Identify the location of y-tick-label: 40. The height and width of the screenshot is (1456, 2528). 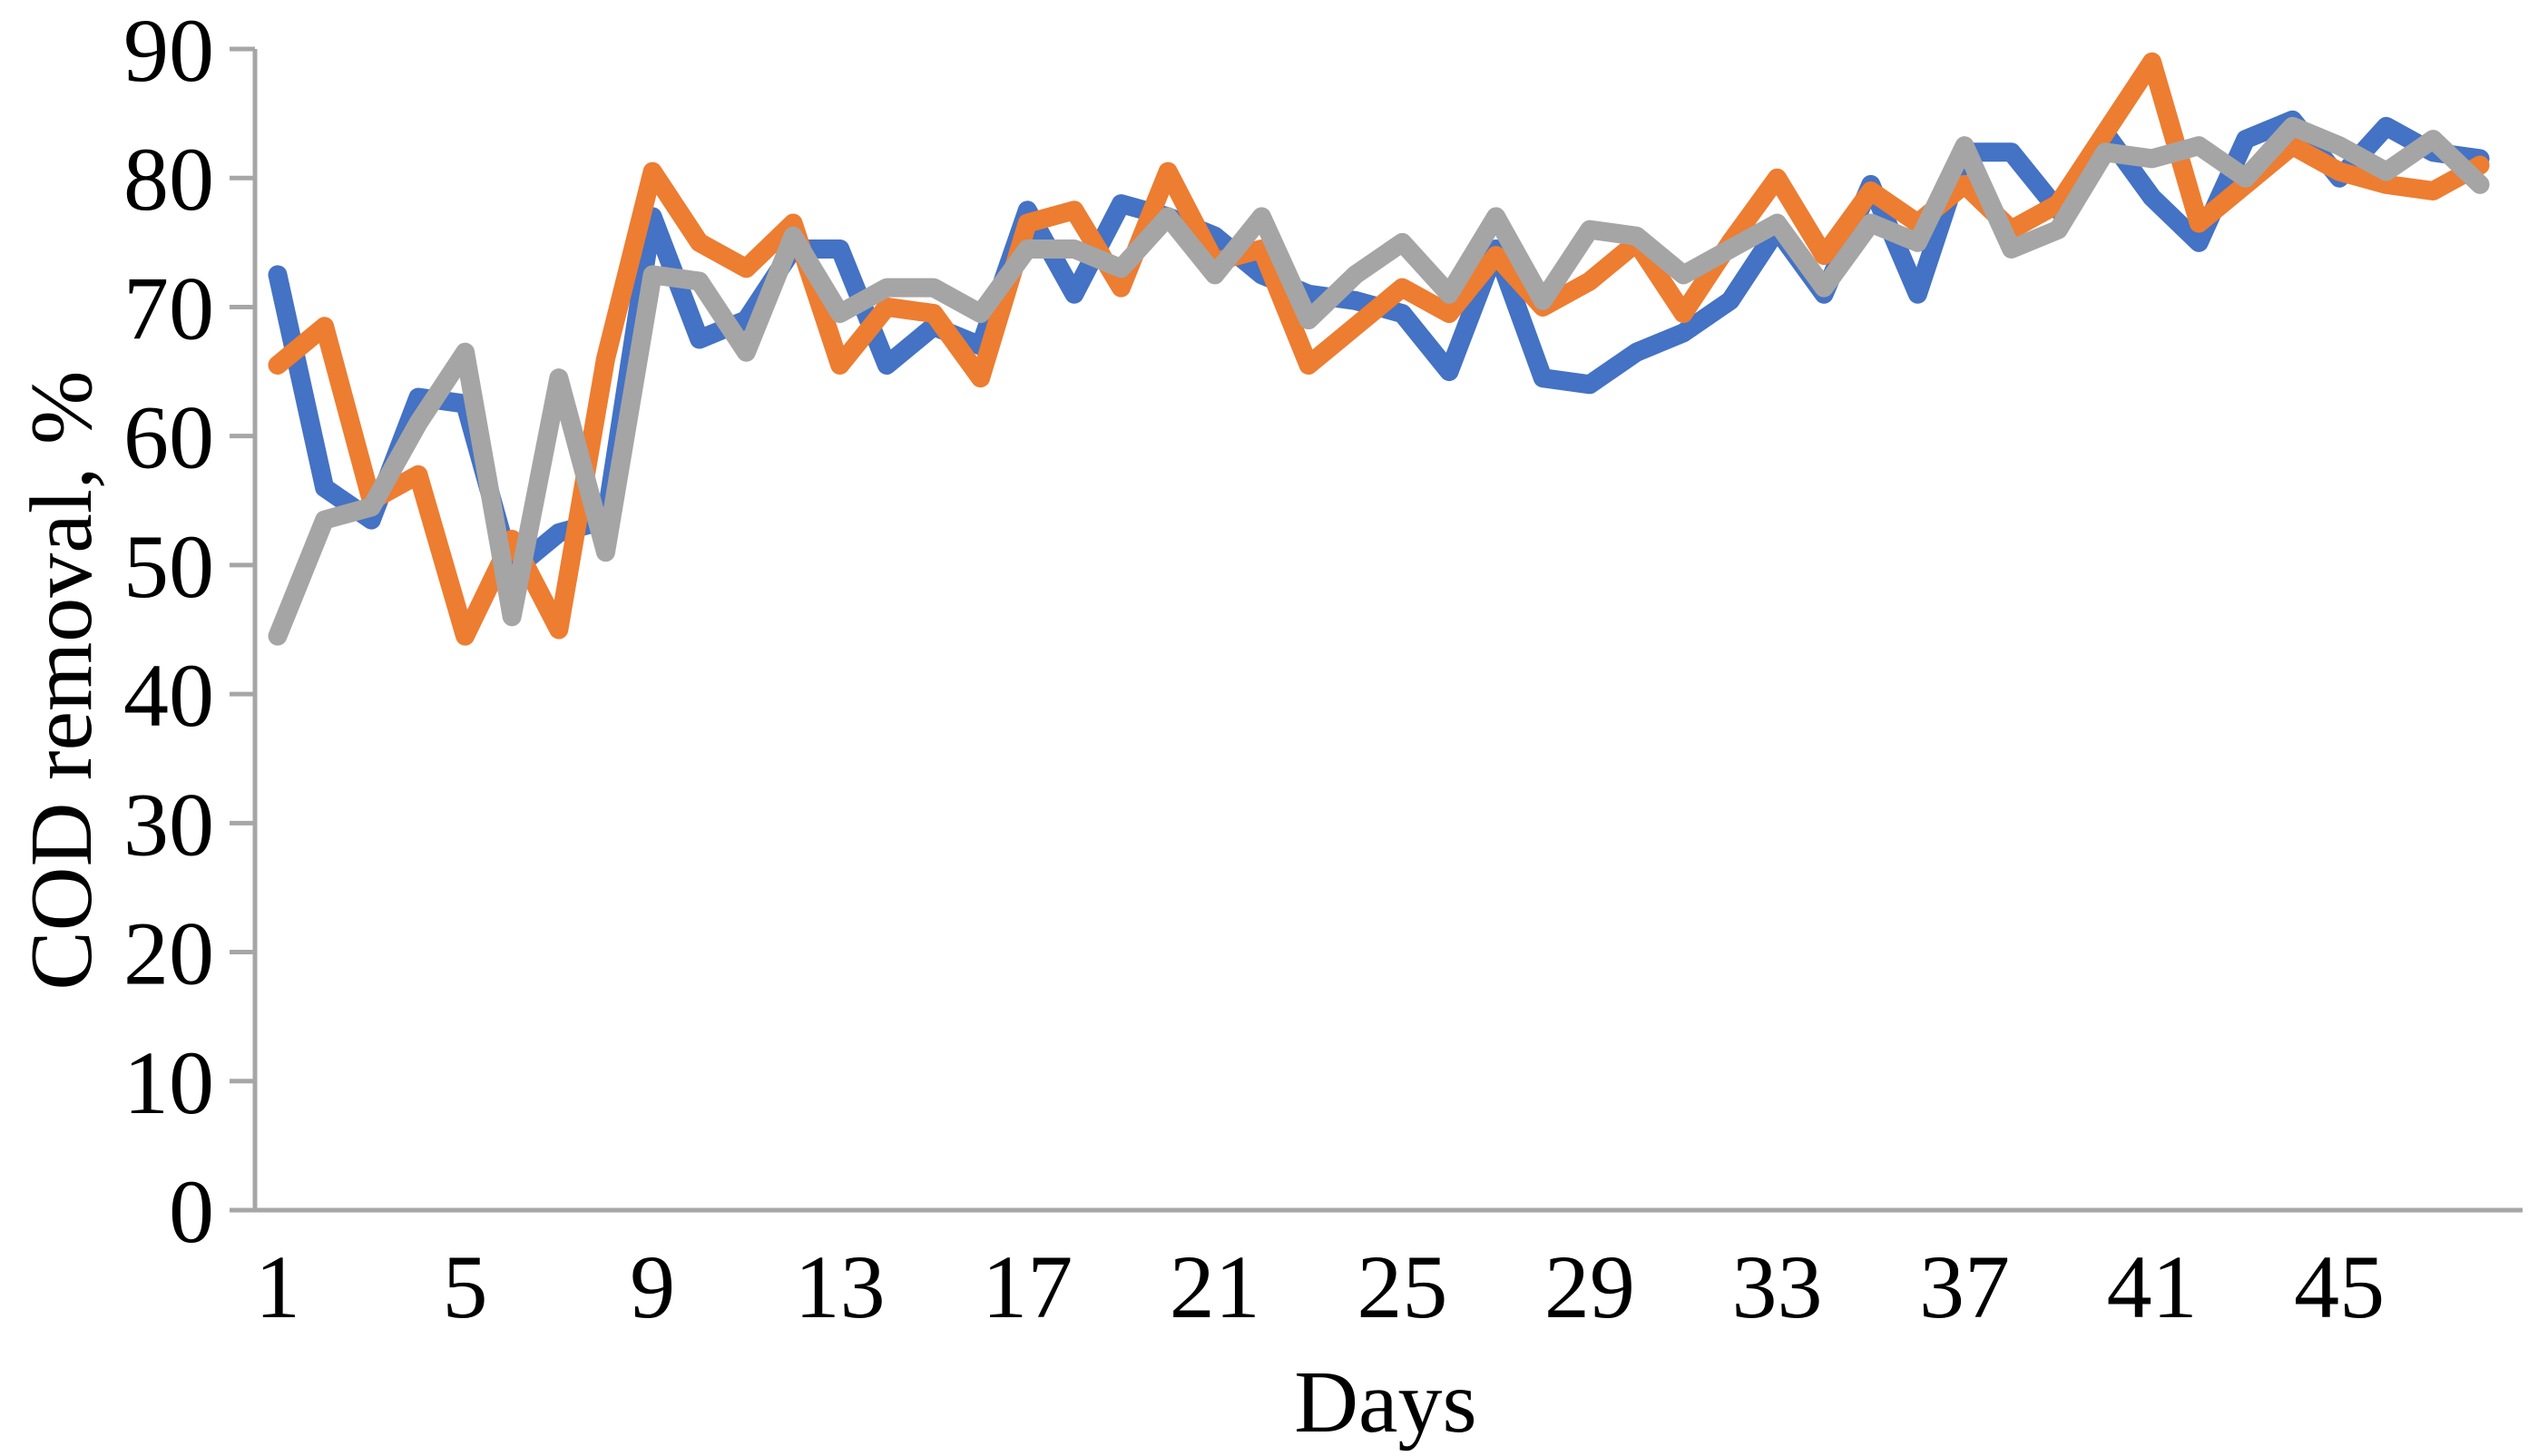
(168, 696).